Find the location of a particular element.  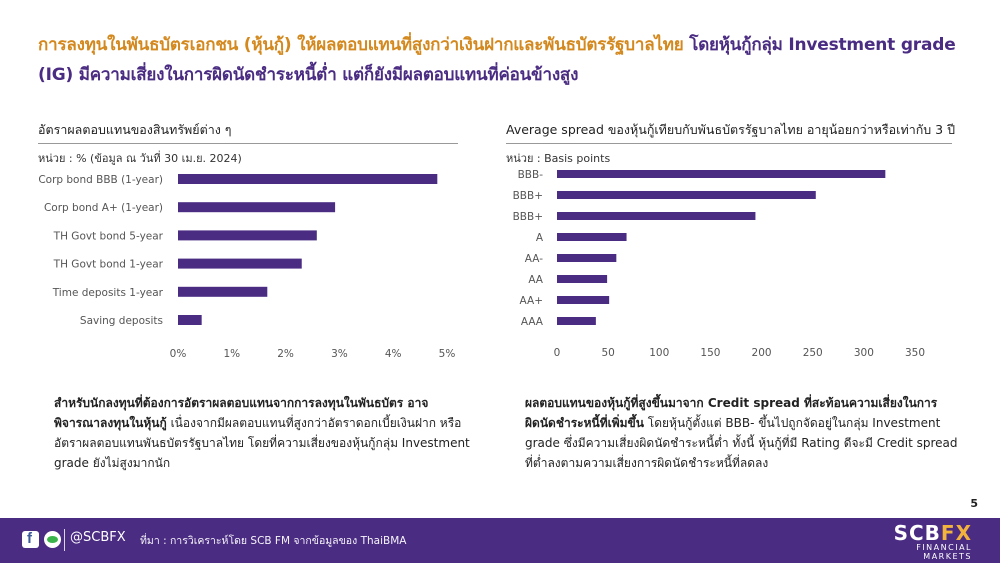

spread-category-label: AA is located at coordinates (535, 280).